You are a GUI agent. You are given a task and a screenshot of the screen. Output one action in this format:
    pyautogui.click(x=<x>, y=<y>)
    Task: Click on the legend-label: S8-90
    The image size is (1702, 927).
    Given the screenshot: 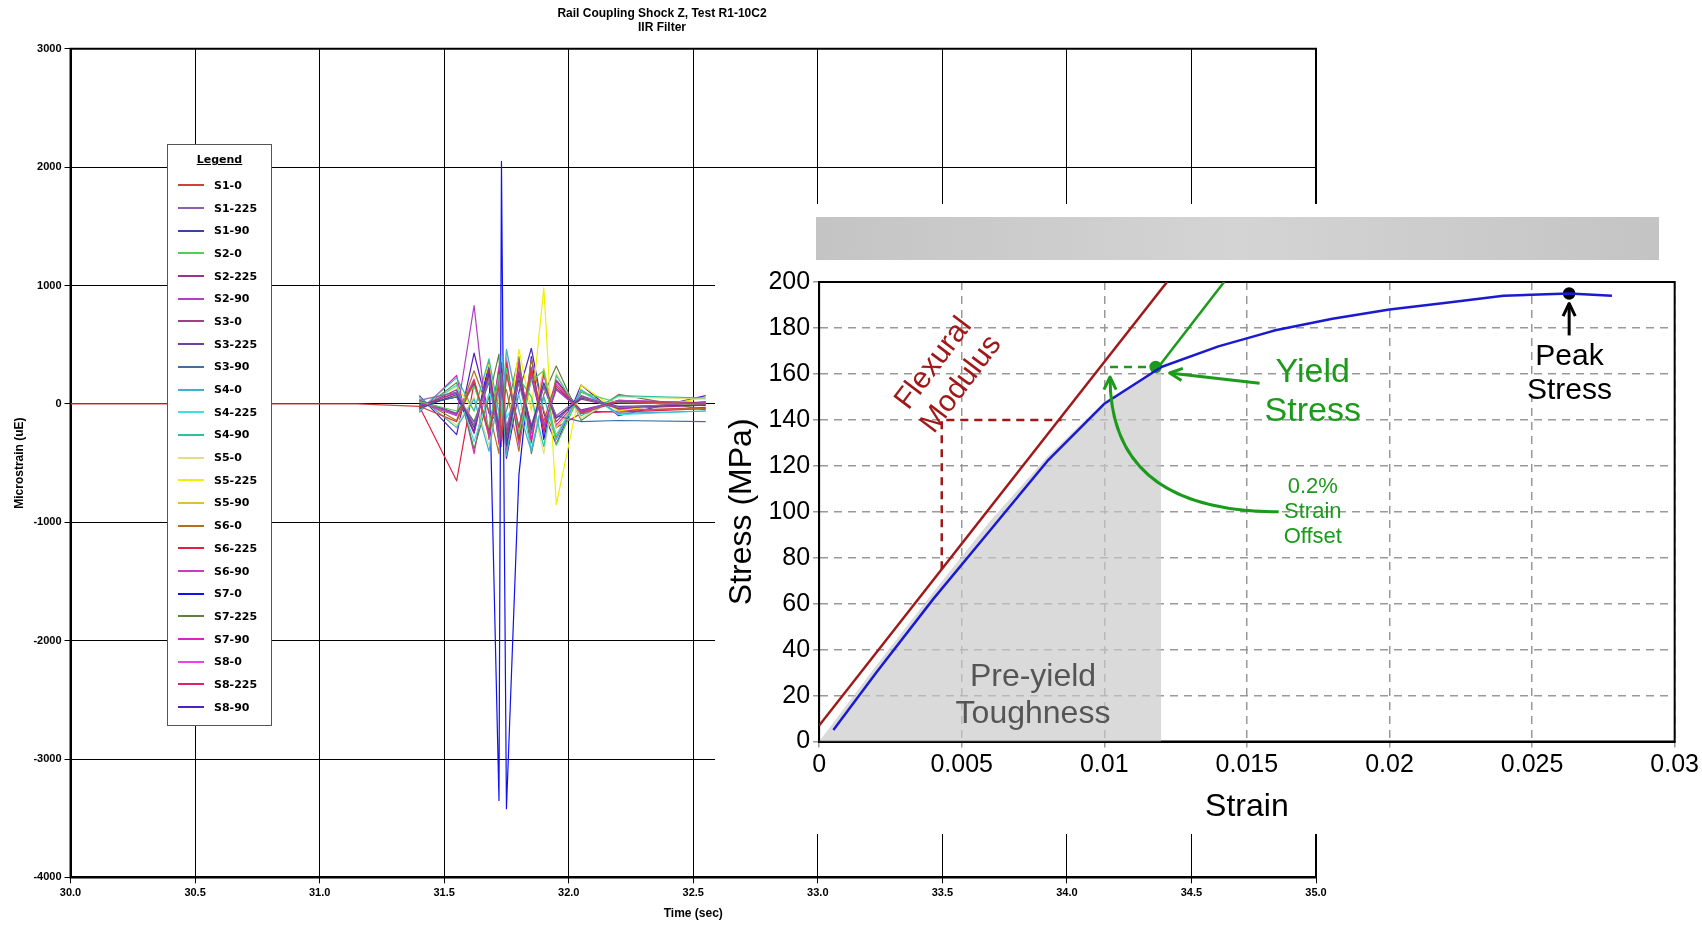 What is the action you would take?
    pyautogui.click(x=232, y=707)
    